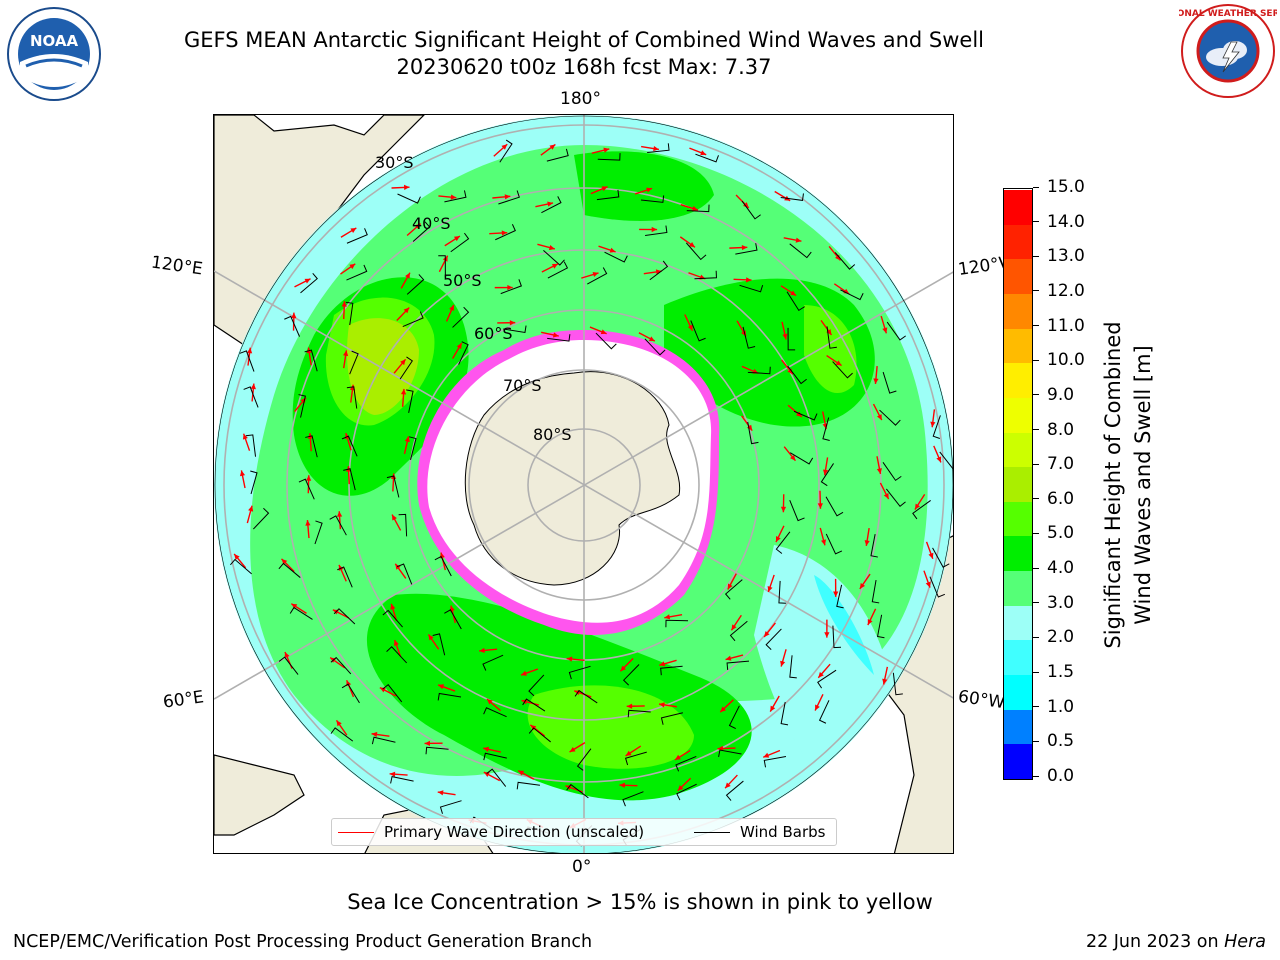 This screenshot has height=960, width=1280. I want to click on africa-landmass, so click(259, 795).